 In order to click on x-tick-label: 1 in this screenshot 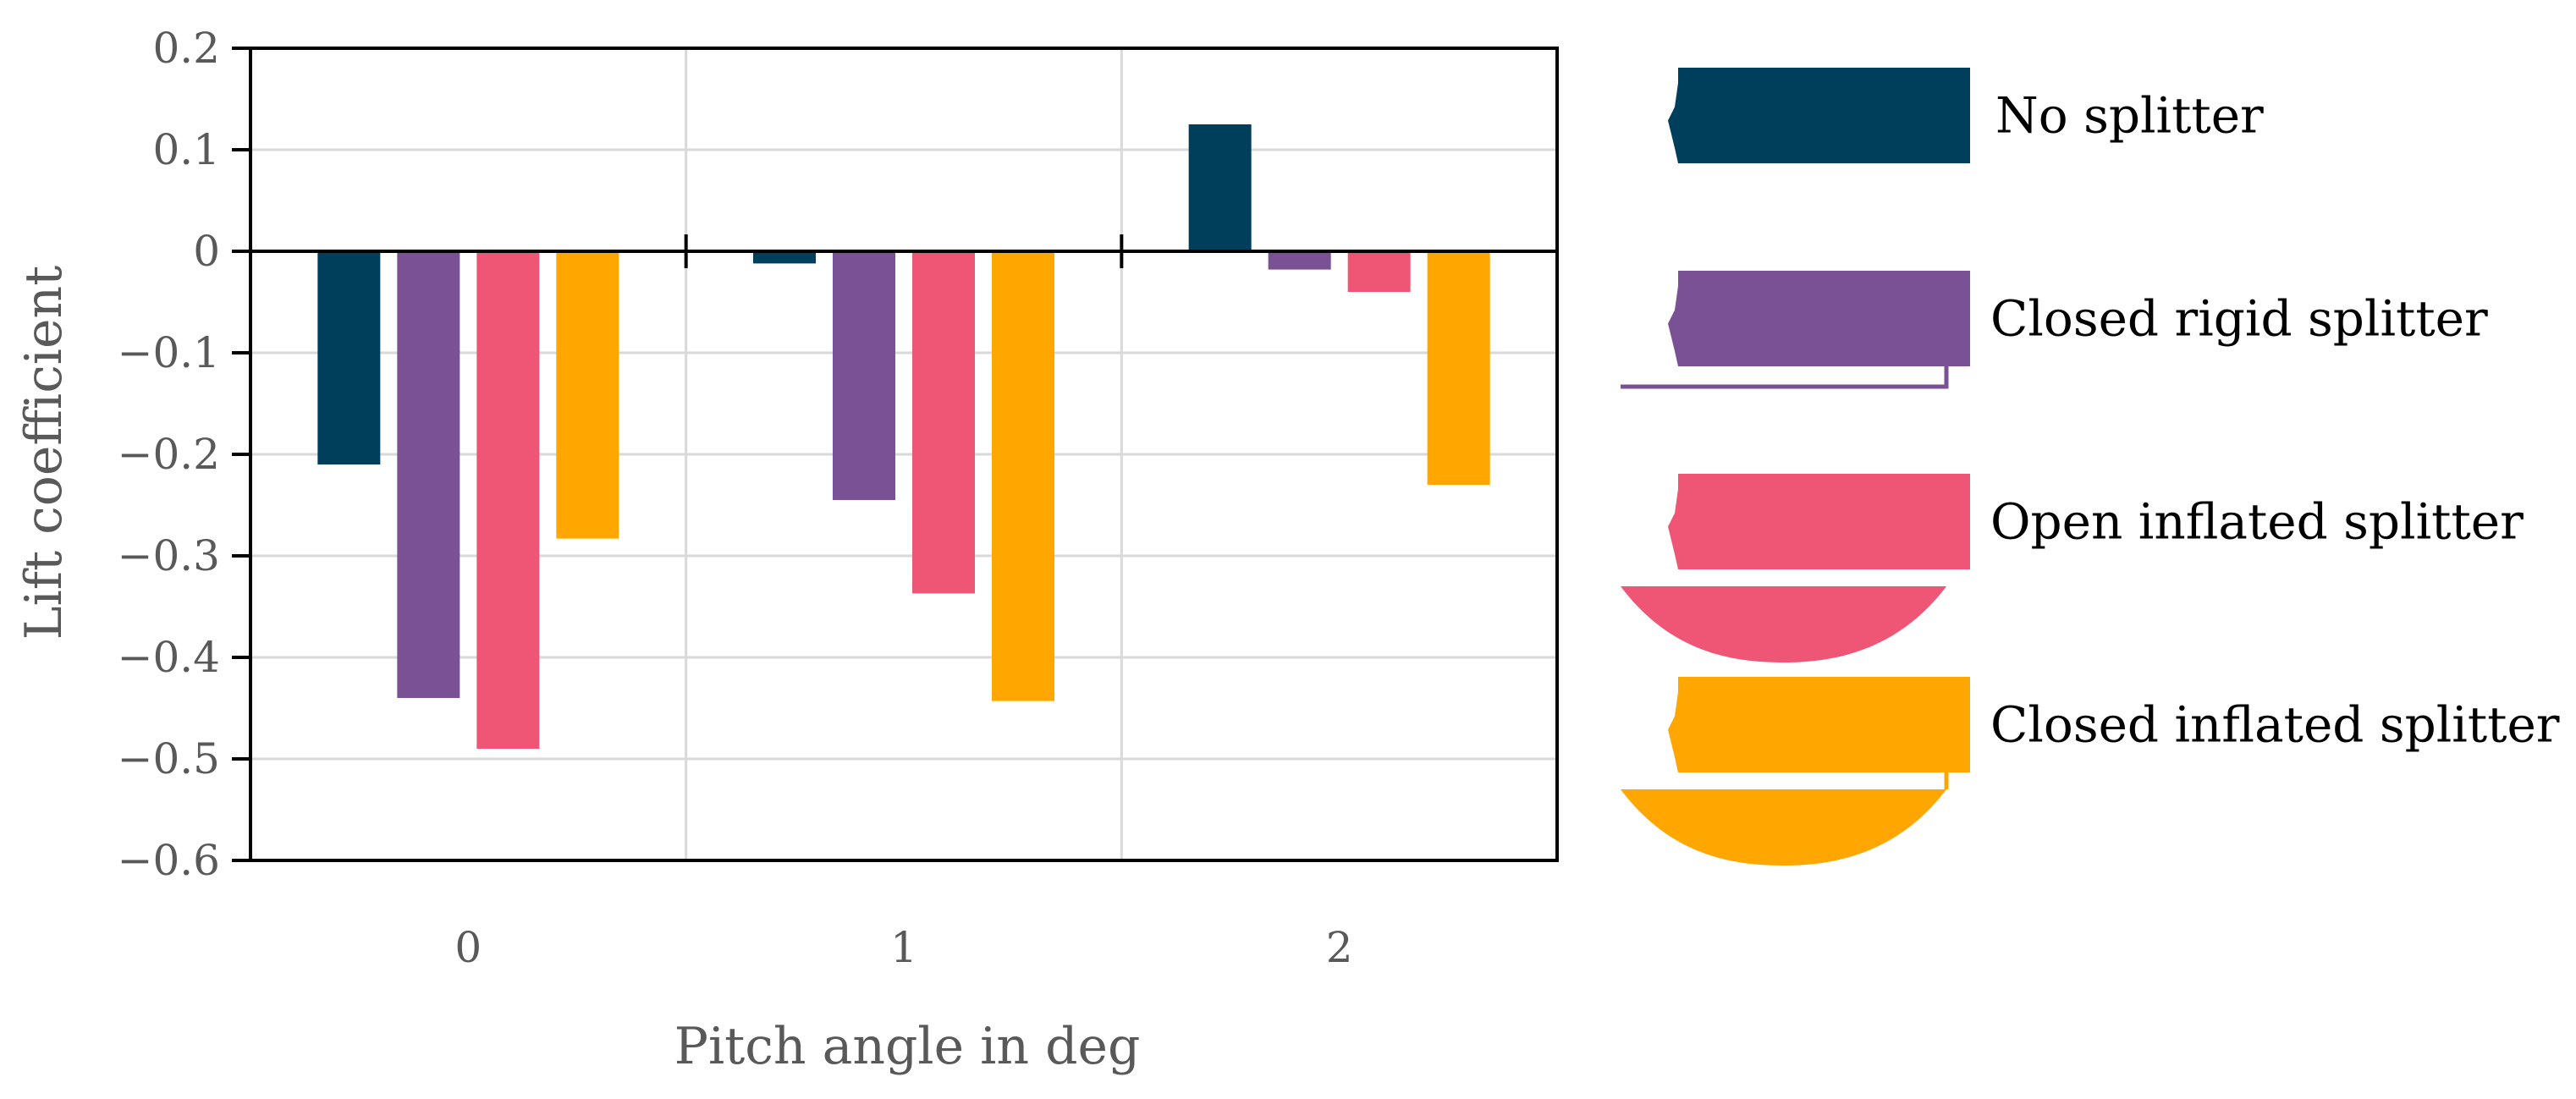, I will do `click(903, 947)`.